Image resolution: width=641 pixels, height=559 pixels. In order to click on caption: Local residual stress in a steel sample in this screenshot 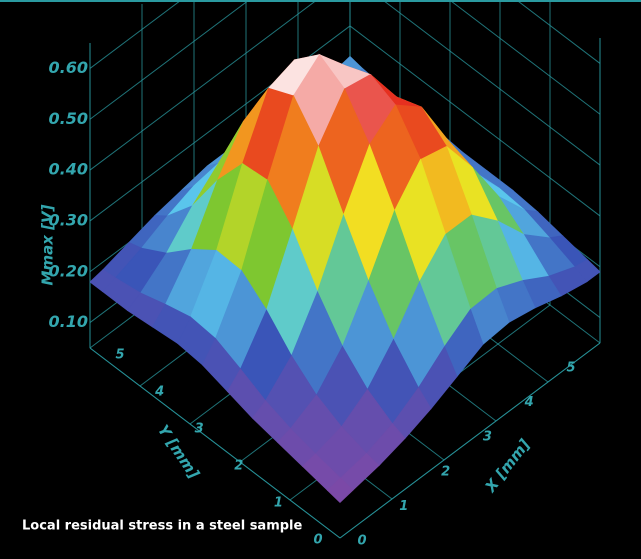, I will do `click(162, 526)`.